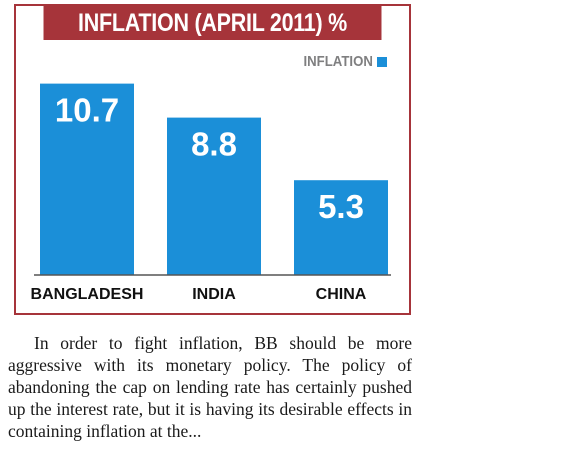 This screenshot has width=587, height=455. Describe the element at coordinates (214, 294) in the screenshot. I see `category-label: INDIA` at that location.